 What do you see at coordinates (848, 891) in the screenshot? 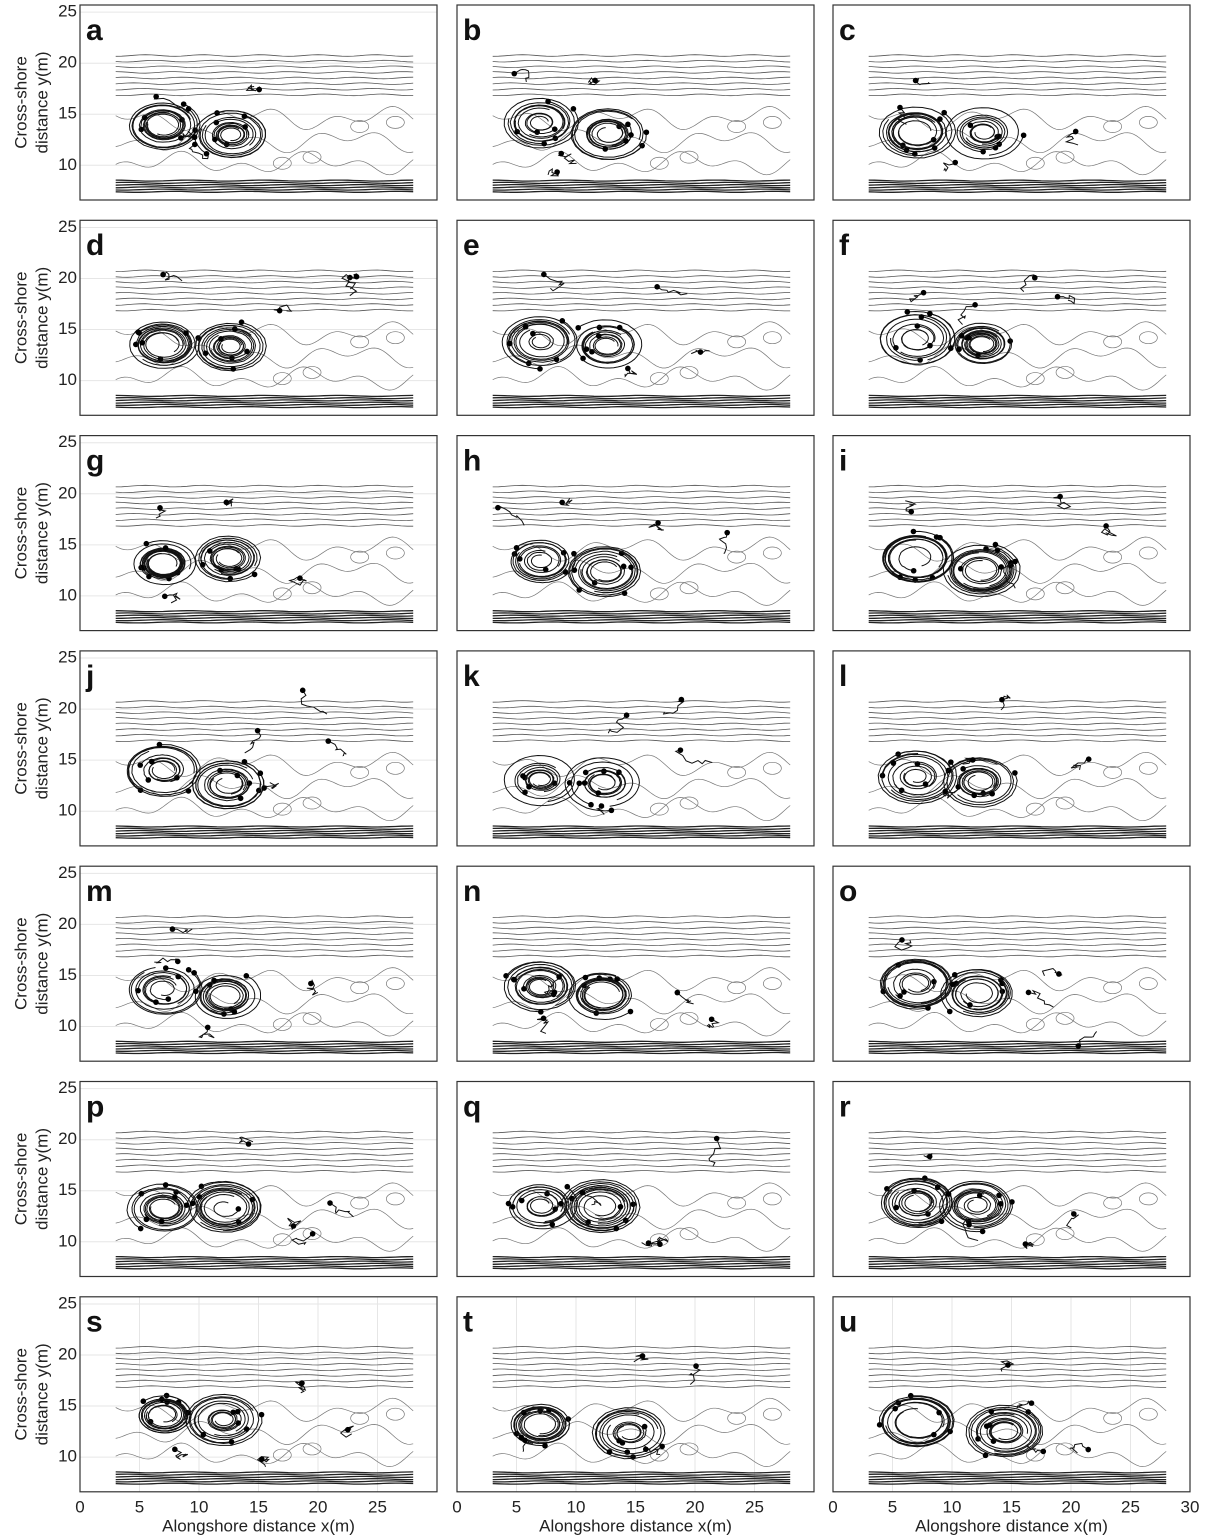
I see `panel-label: o` at bounding box center [848, 891].